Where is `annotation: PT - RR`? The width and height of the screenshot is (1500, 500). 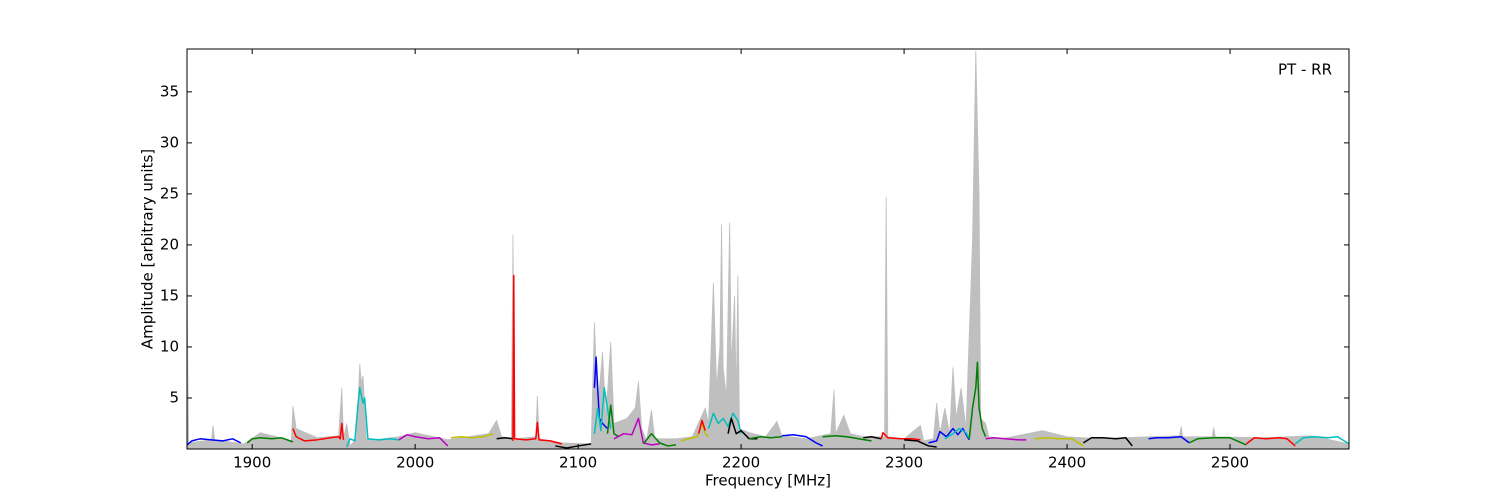
annotation: PT - RR is located at coordinates (1305, 70).